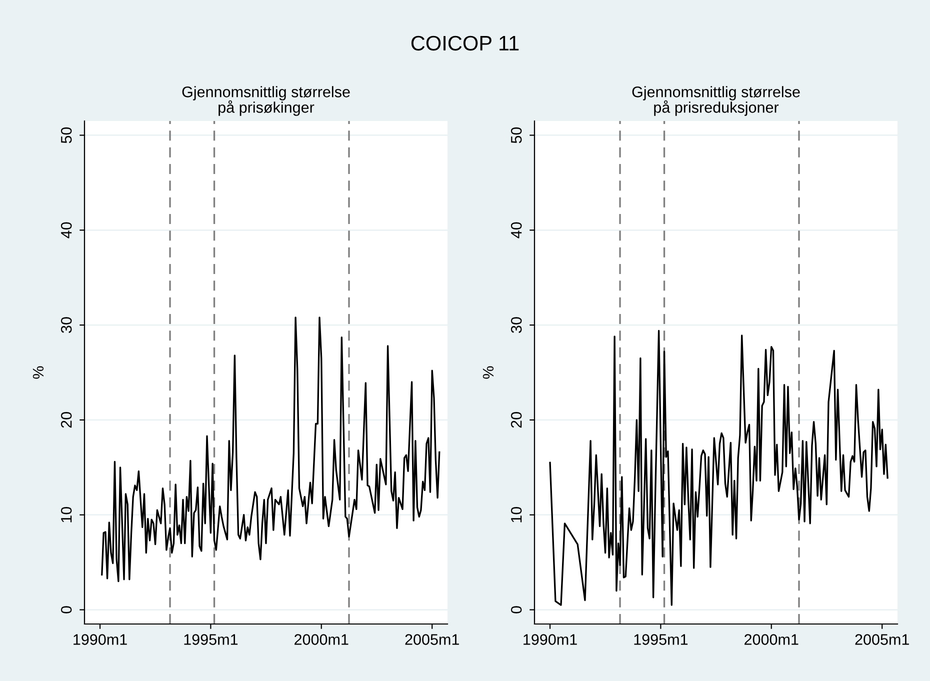 The height and width of the screenshot is (681, 930). Describe the element at coordinates (465, 43) in the screenshot. I see `chart-title: COICOP 11` at that location.